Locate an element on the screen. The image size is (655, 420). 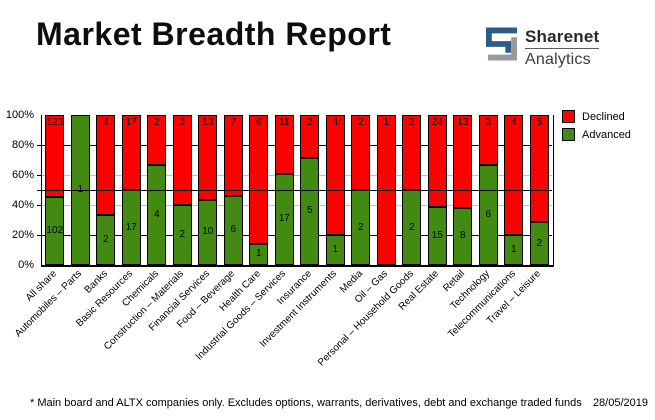
bar-segment-advanced: 5 is located at coordinates (310, 211).